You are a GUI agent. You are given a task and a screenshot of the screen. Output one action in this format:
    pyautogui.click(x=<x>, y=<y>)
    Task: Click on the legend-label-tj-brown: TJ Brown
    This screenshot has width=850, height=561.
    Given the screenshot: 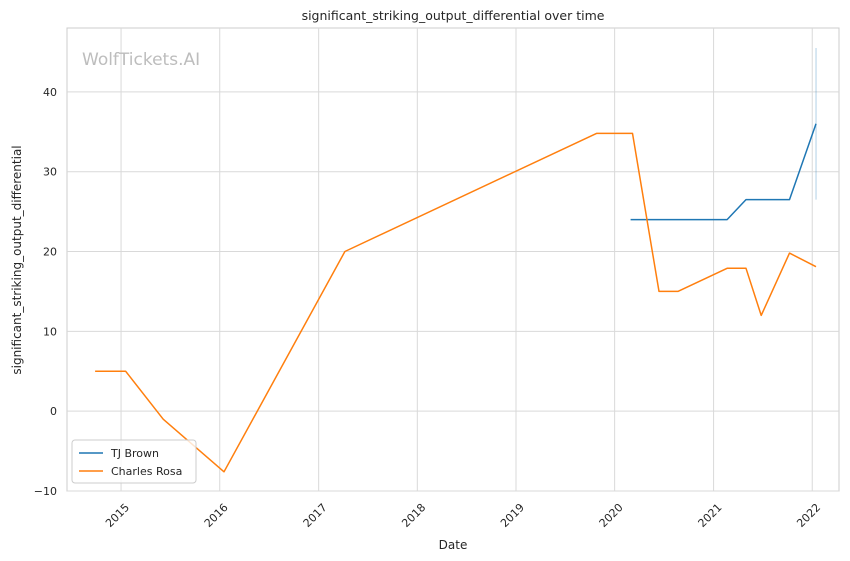 What is the action you would take?
    pyautogui.click(x=134, y=453)
    